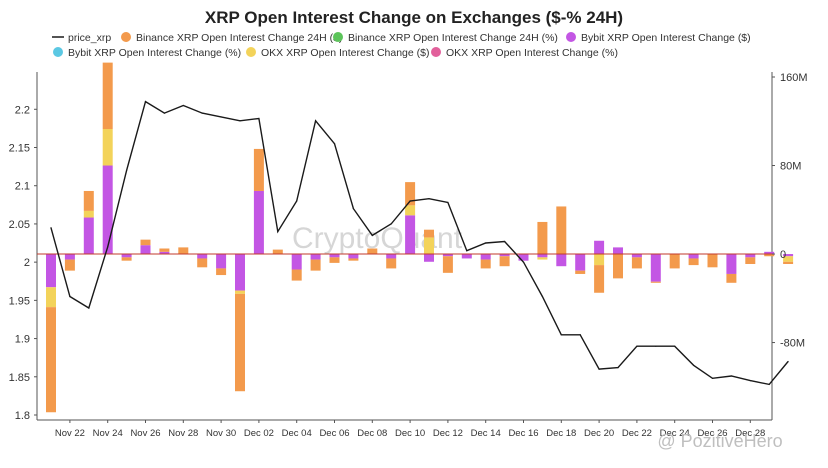 The height and width of the screenshot is (468, 828). Describe the element at coordinates (448, 433) in the screenshot. I see `x-tick-label: Dec 12` at that location.